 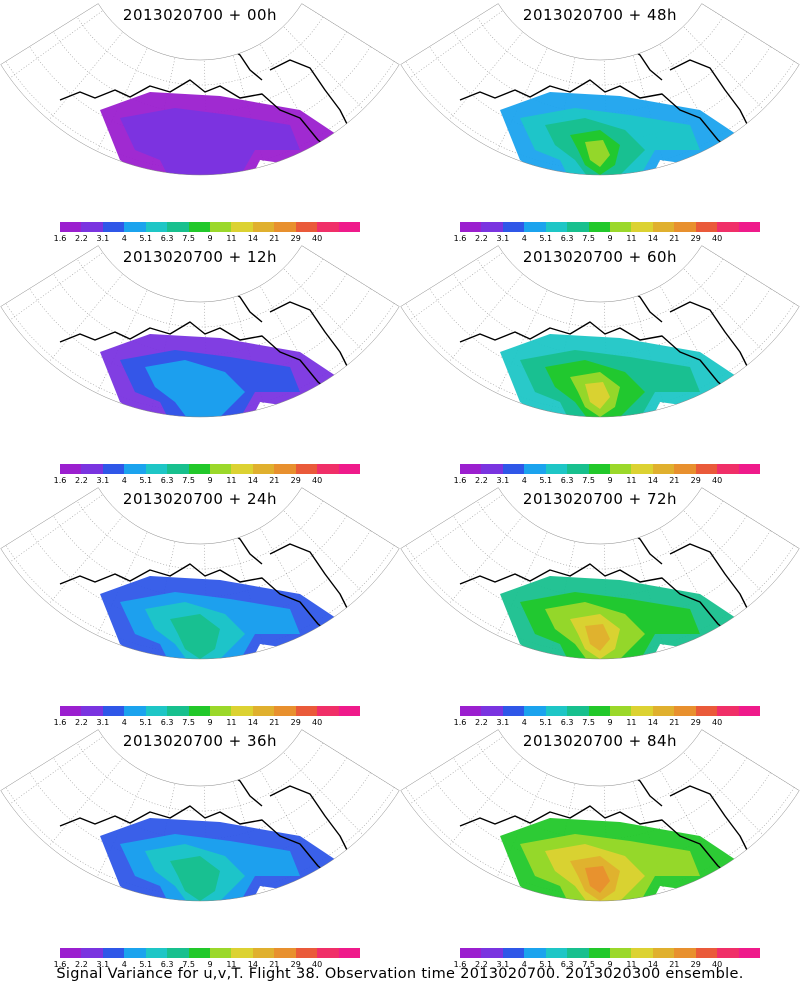 I want to click on colorbar-label: 7.5, so click(x=588, y=238).